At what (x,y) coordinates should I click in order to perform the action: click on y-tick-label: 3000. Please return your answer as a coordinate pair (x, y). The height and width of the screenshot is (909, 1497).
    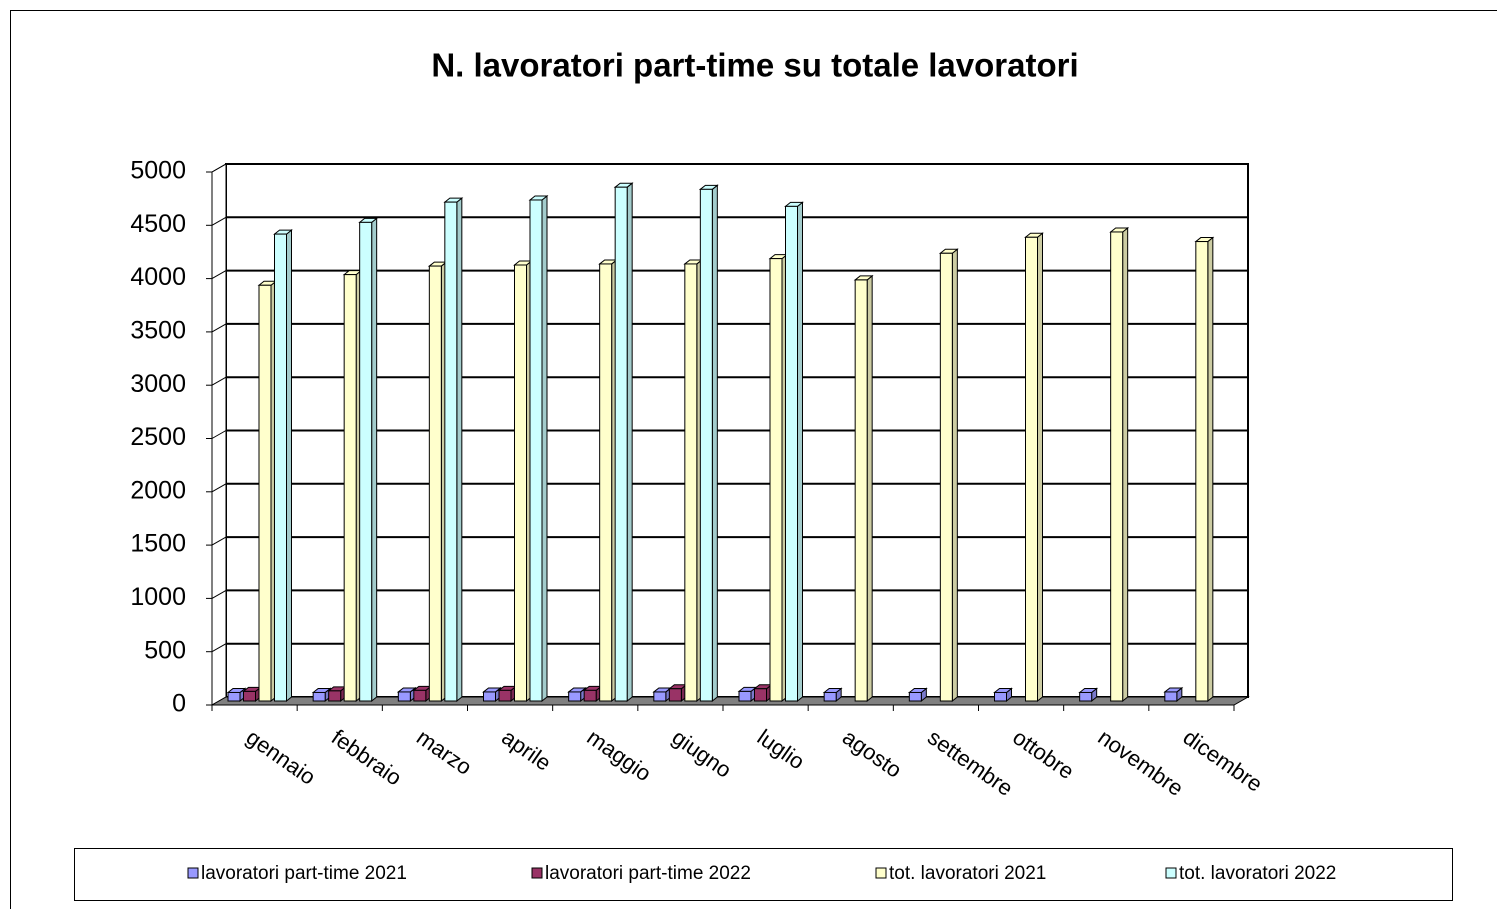
    Looking at the image, I should click on (158, 384).